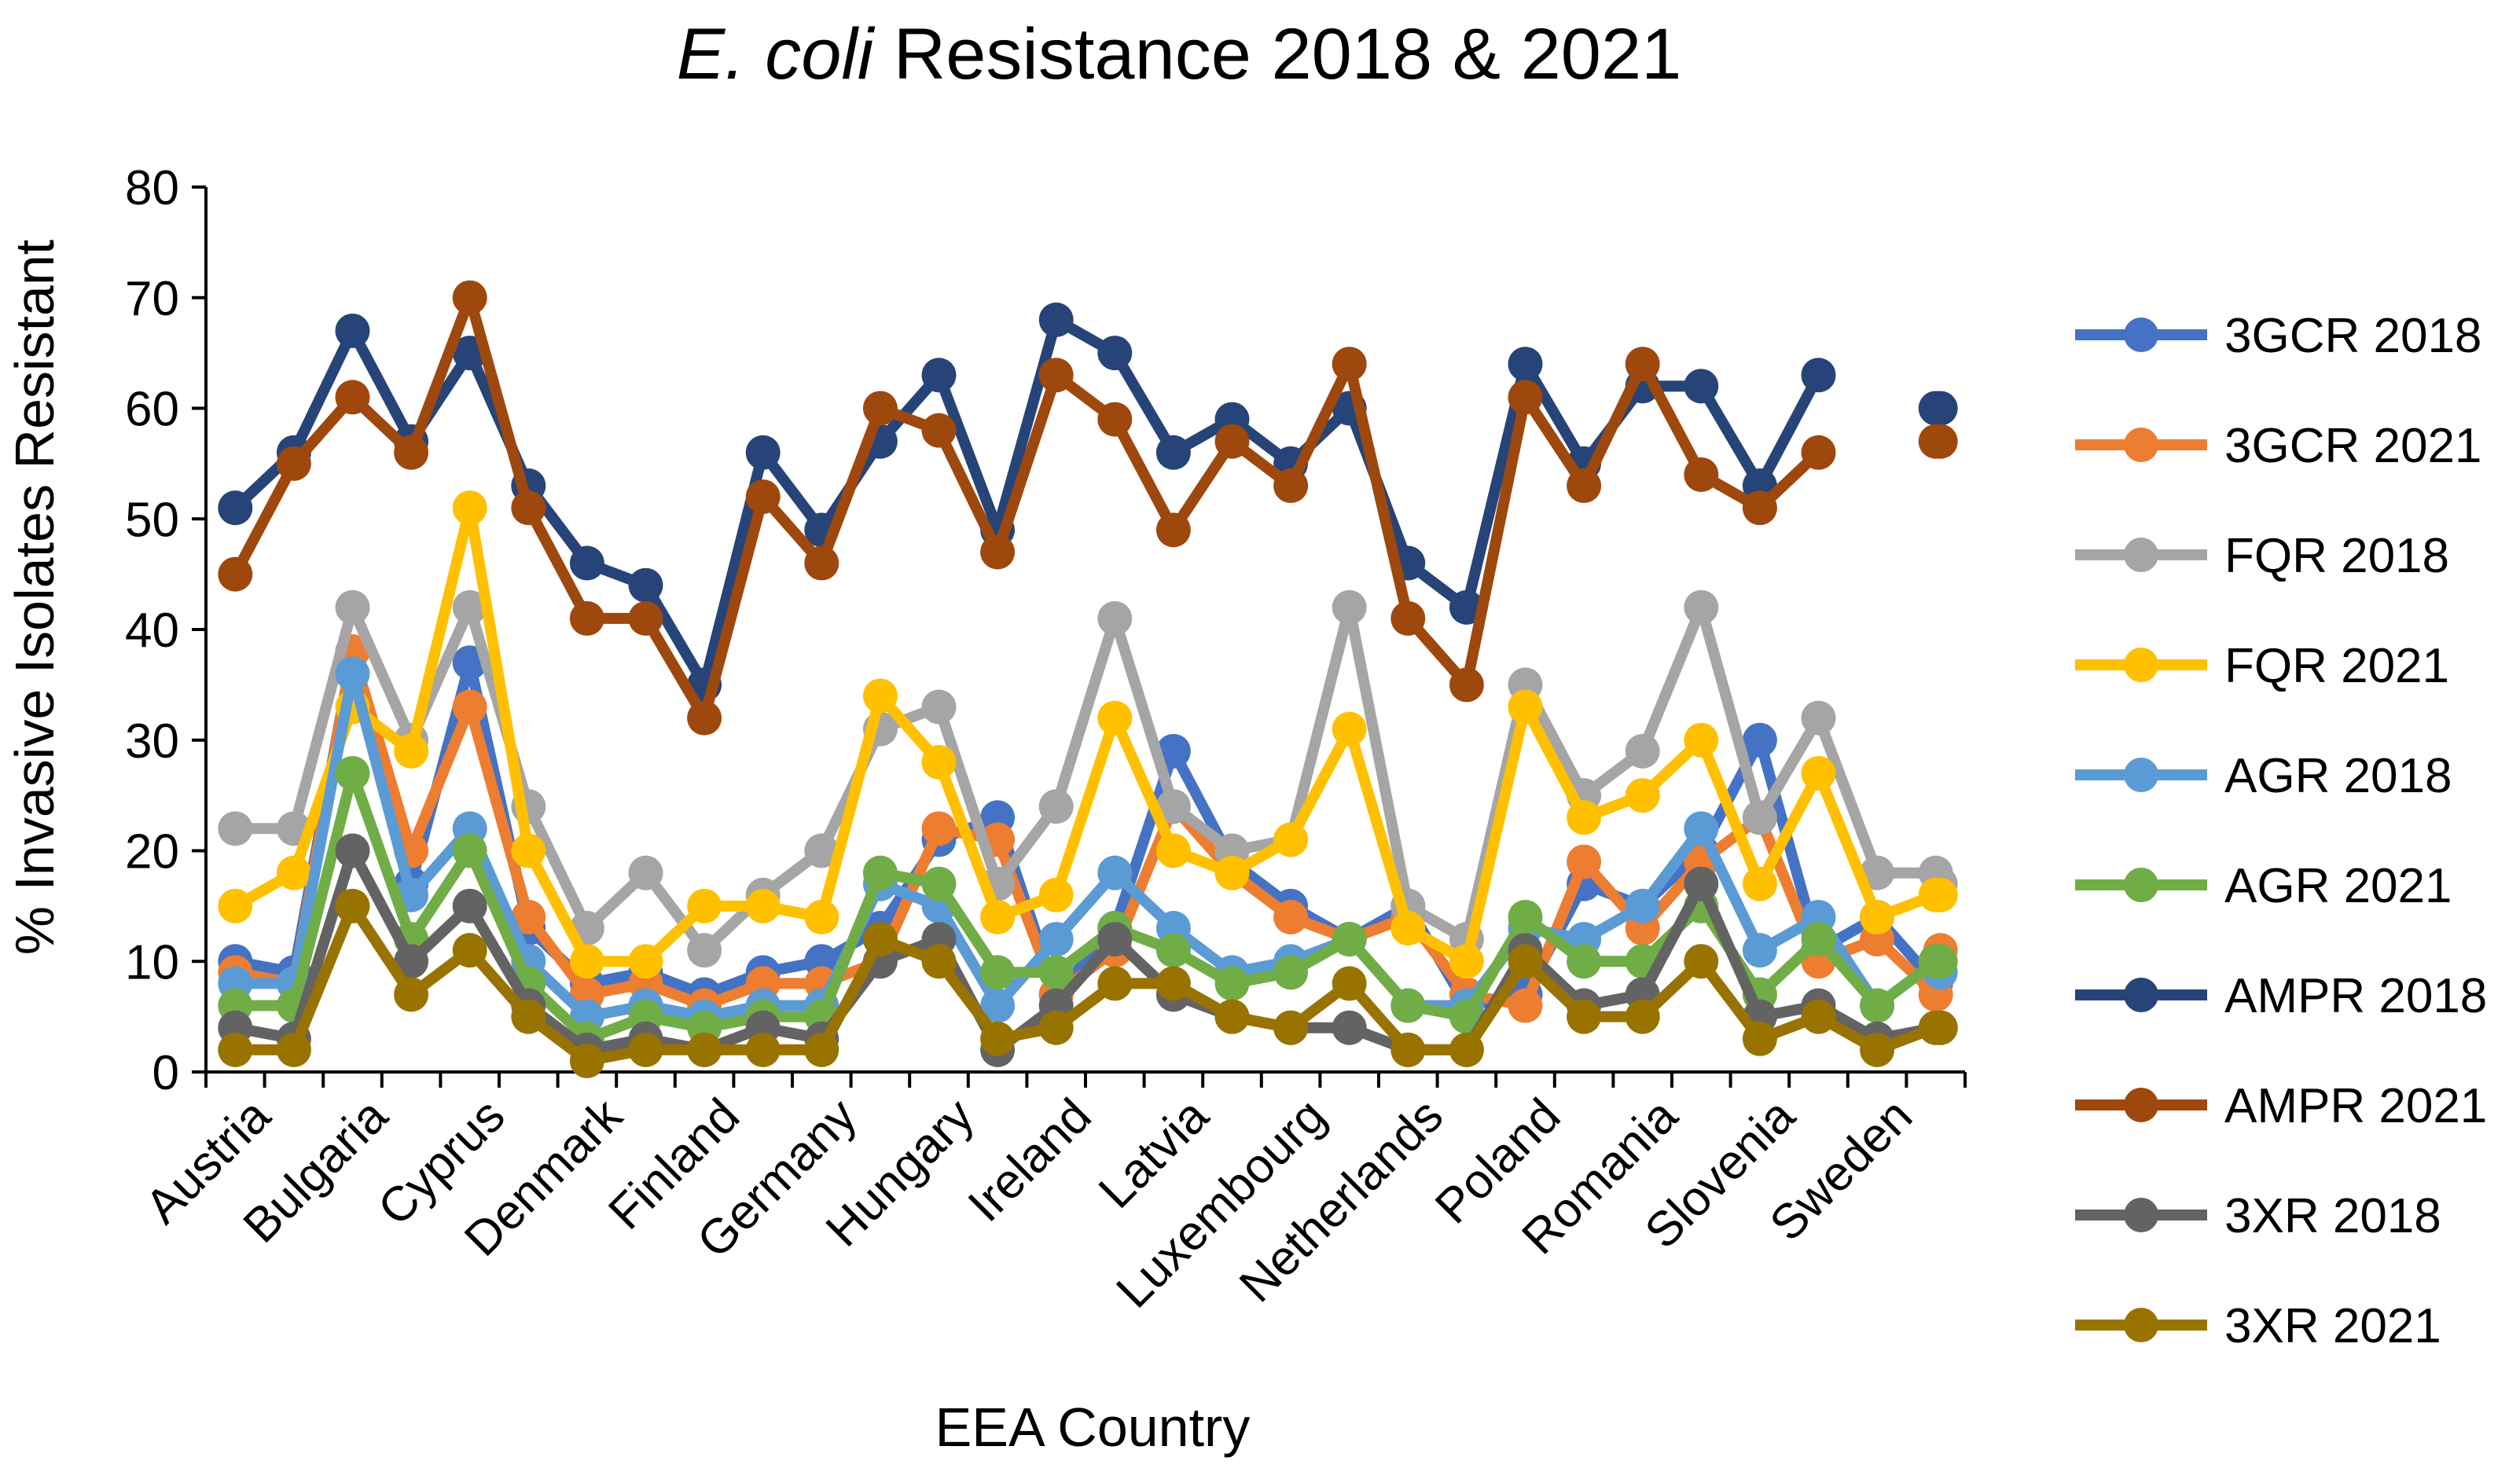 Image resolution: width=2520 pixels, height=1483 pixels. Describe the element at coordinates (165, 1073) in the screenshot. I see `y-tick-label: 0` at that location.